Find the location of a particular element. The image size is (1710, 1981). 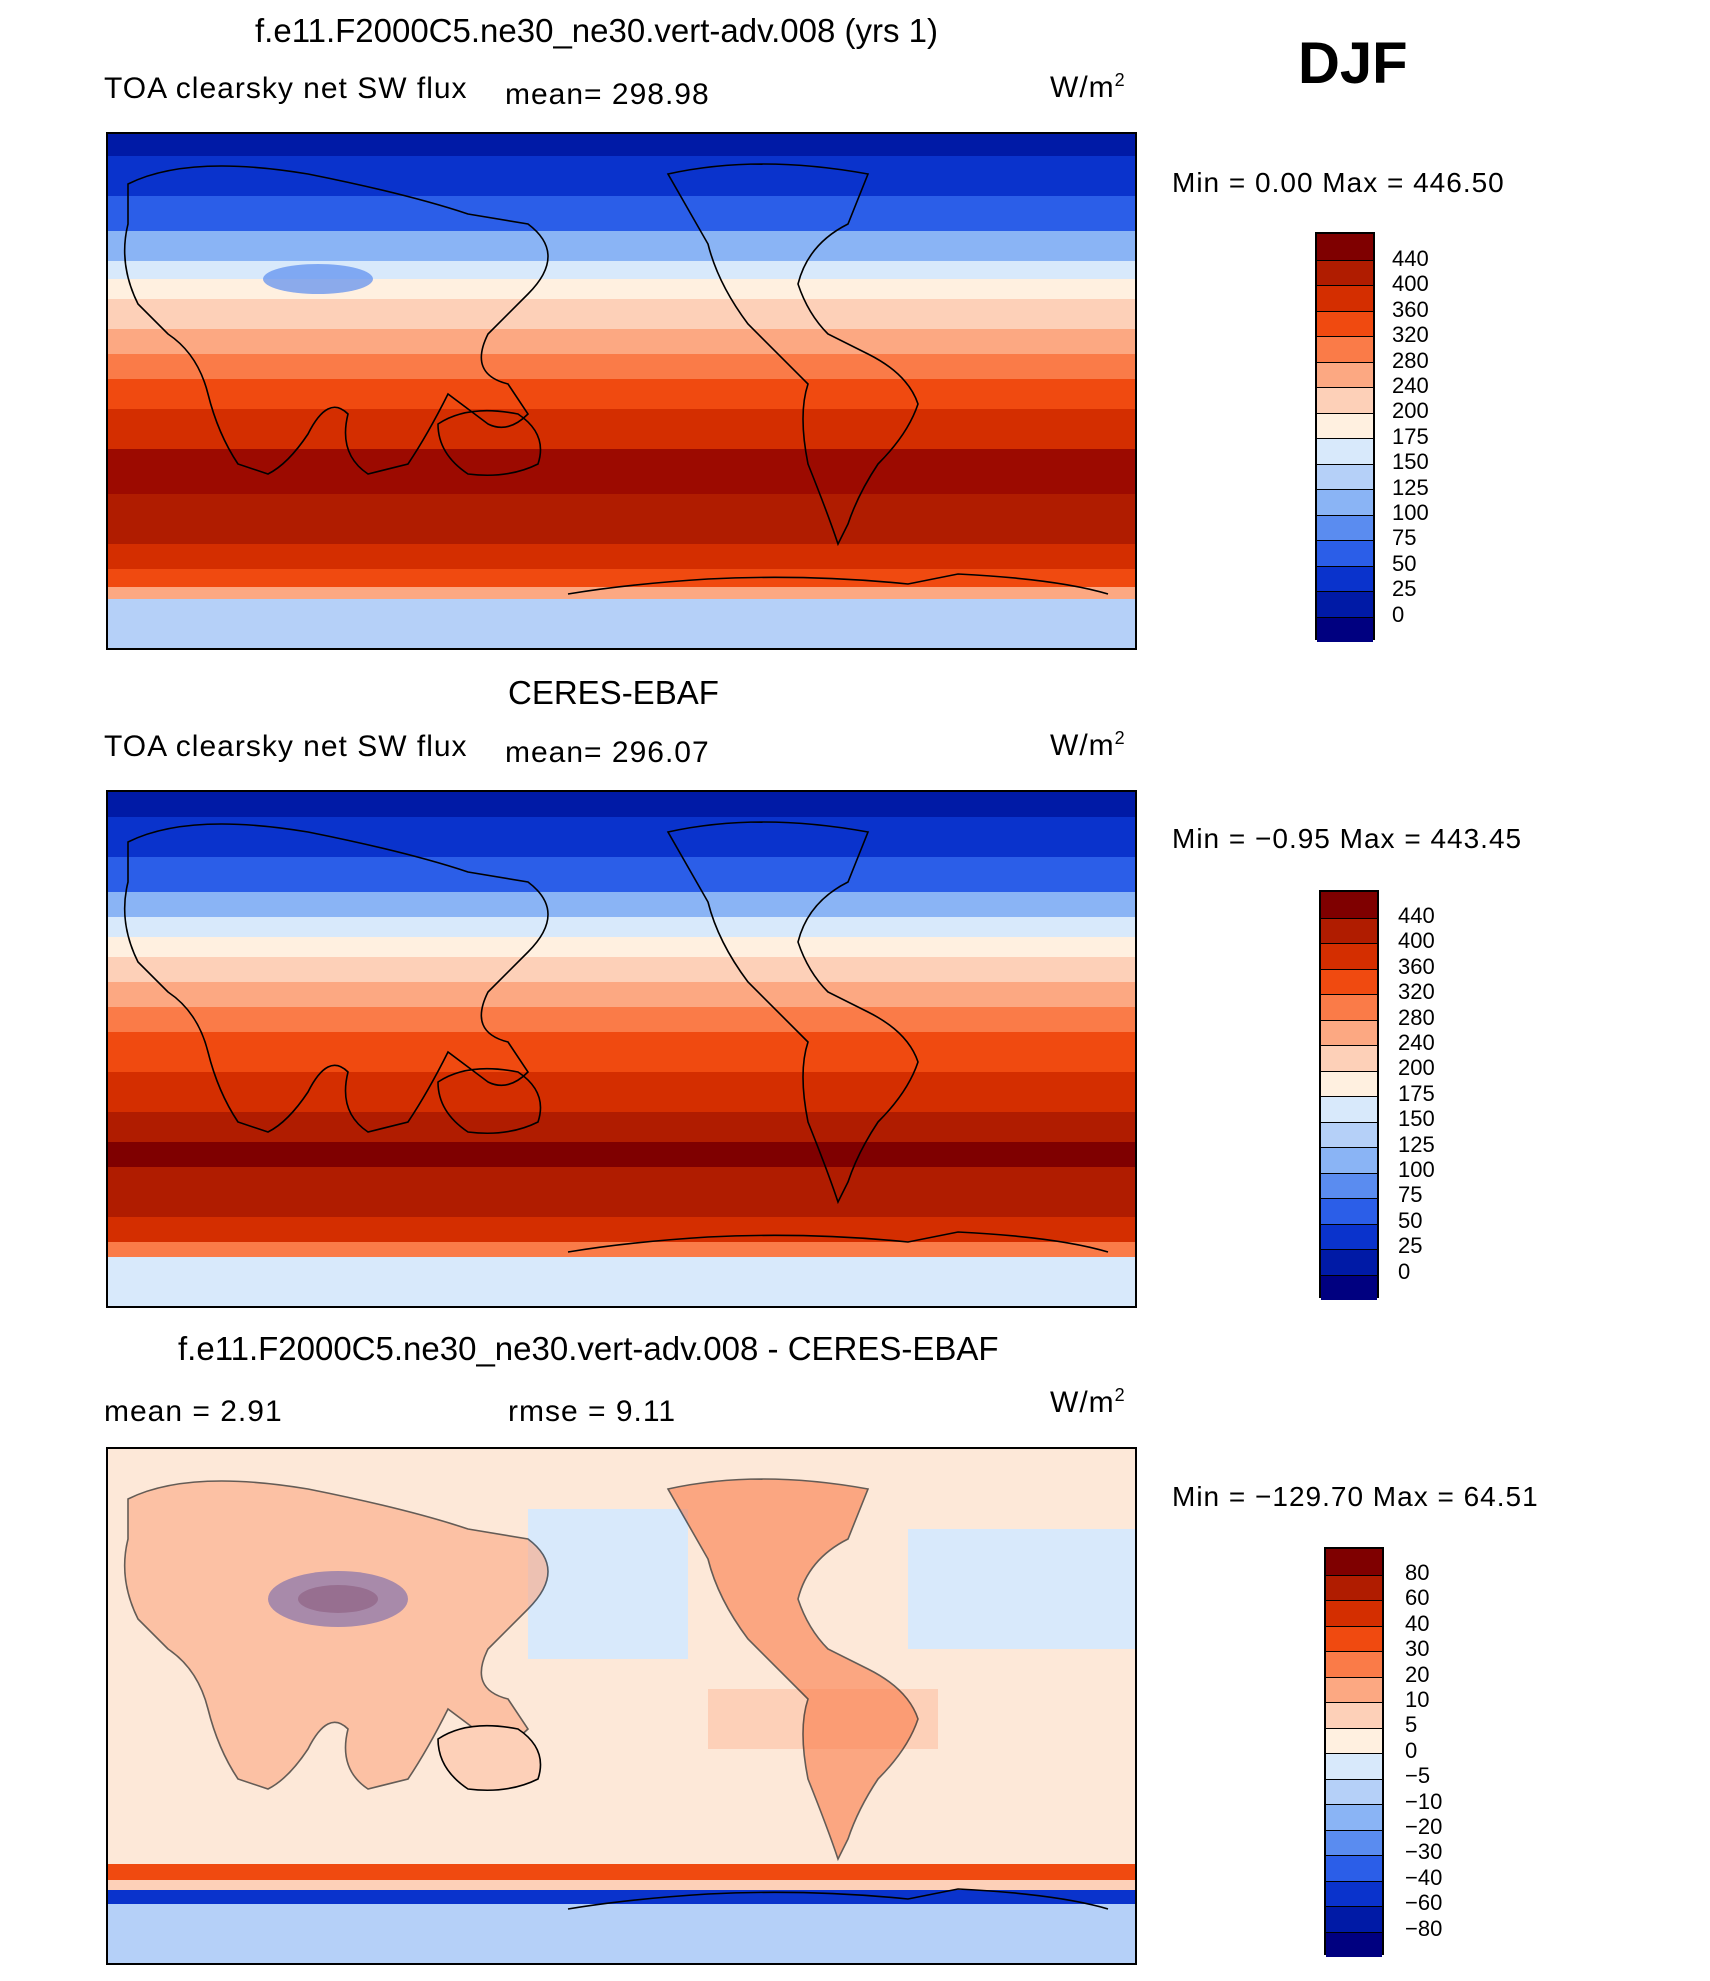

panel-2-colorbar is located at coordinates (1349, 1095).